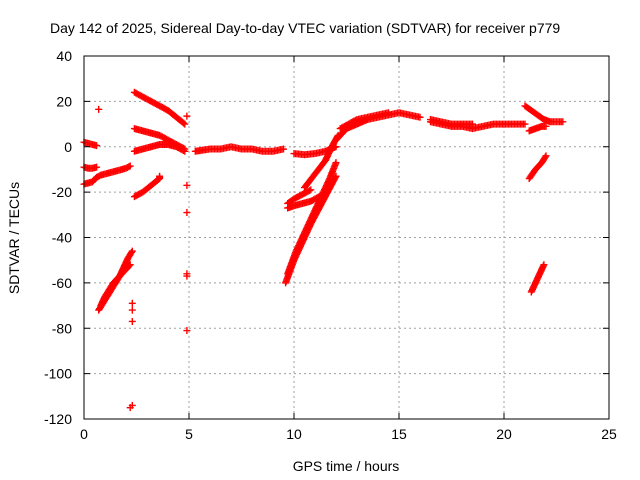 The width and height of the screenshot is (640, 480). Describe the element at coordinates (62, 283) in the screenshot. I see `y-tick-label: -60` at that location.